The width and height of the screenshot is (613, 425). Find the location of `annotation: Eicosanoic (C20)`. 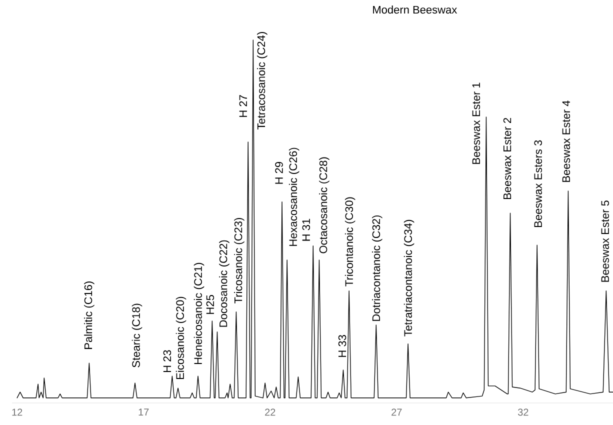

annotation: Eicosanoic (C20) is located at coordinates (181, 337).